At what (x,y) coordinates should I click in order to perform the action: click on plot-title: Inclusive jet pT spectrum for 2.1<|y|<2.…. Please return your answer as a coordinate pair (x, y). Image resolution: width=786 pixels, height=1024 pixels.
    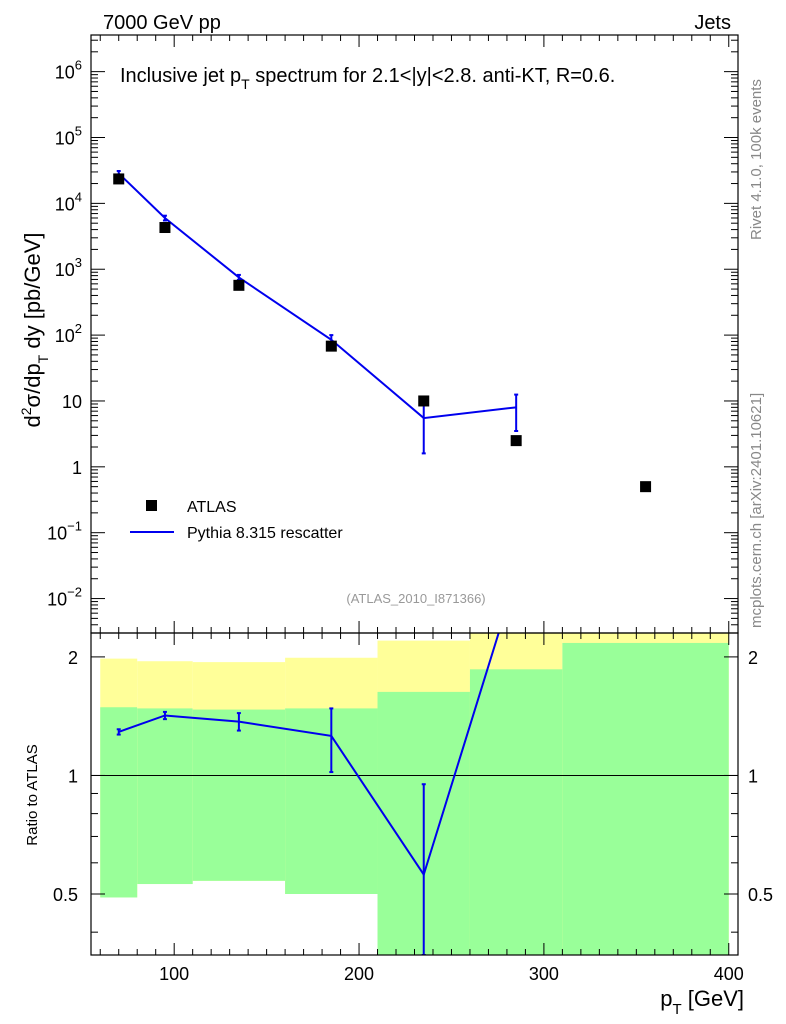
    Looking at the image, I should click on (367, 78).